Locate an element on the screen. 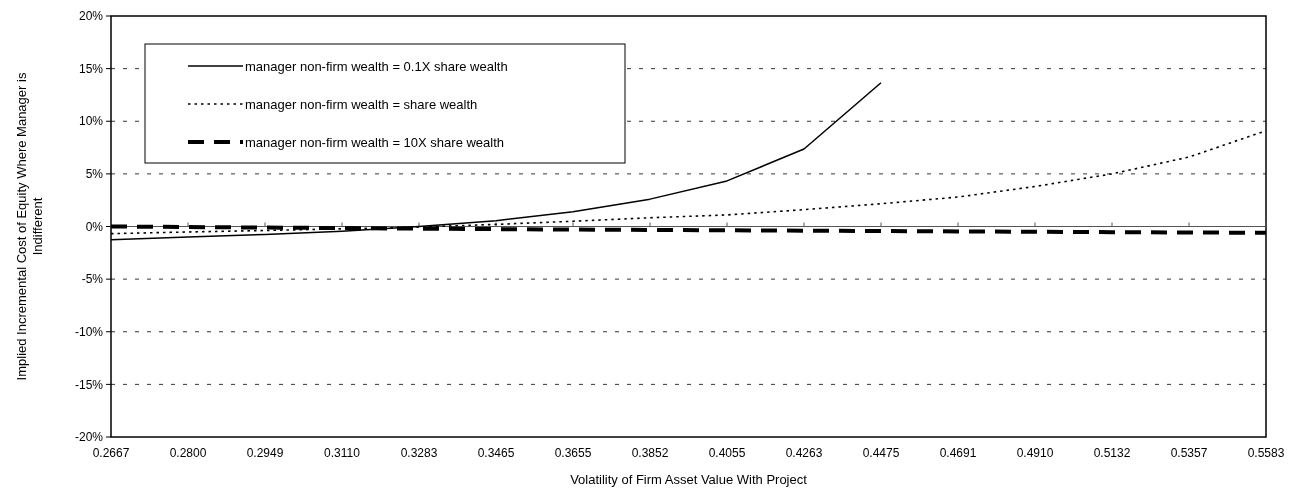 The height and width of the screenshot is (502, 1302). x-tick-label: 0.3110 is located at coordinates (342, 453).